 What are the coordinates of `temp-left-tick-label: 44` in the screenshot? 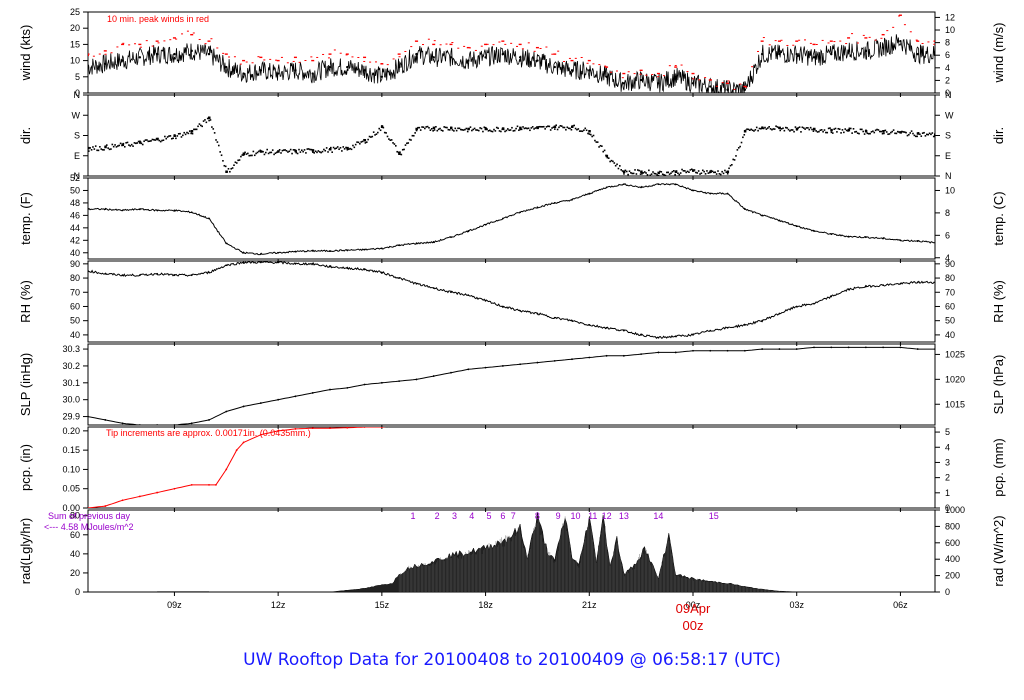 It's located at (75, 228).